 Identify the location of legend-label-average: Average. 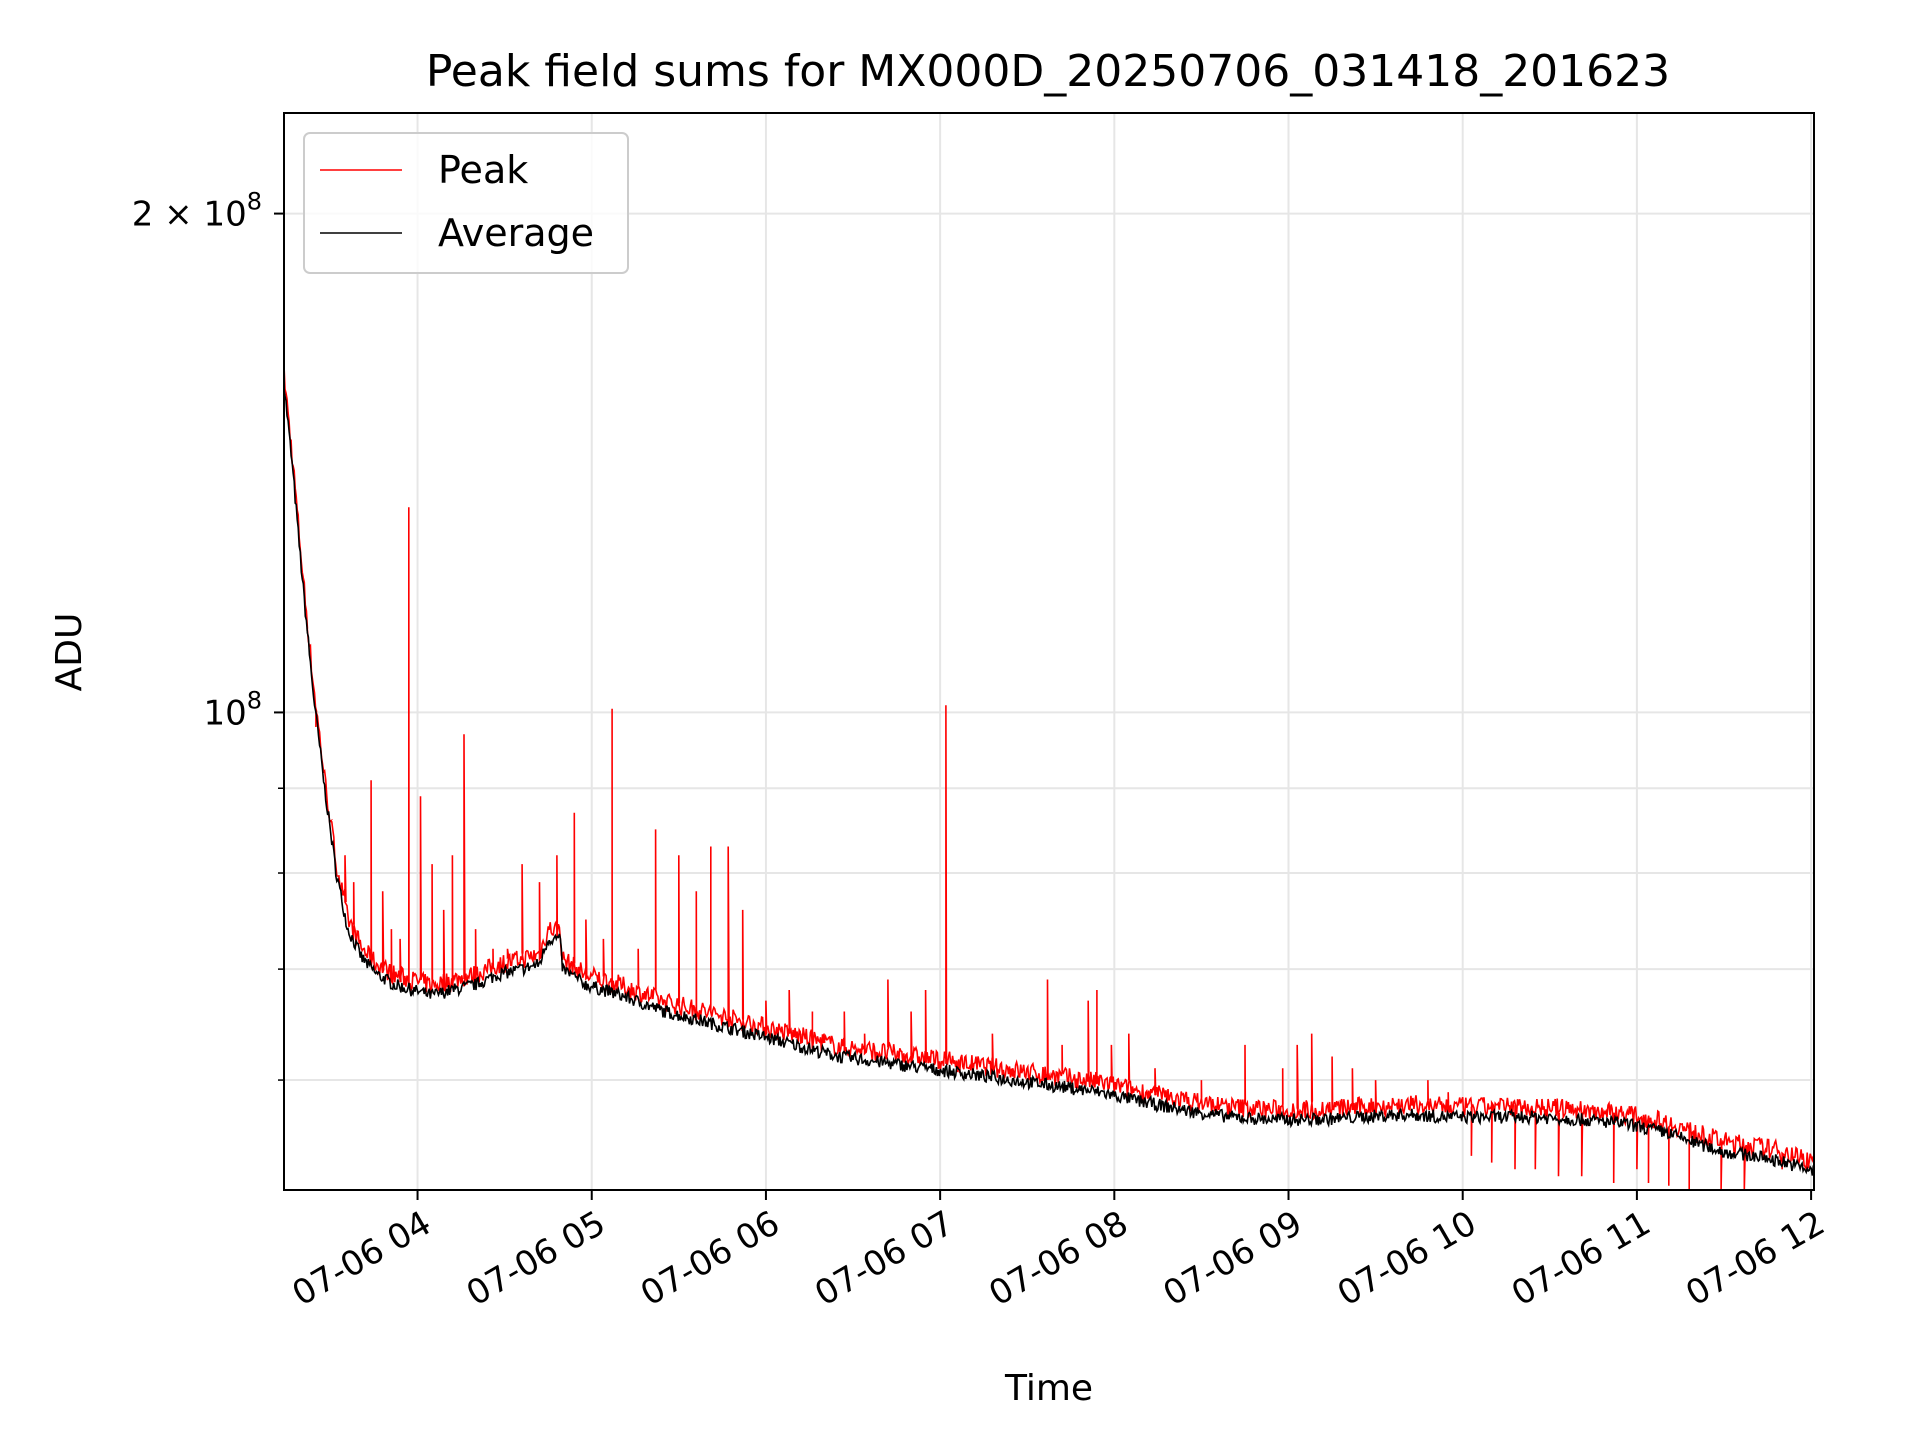
(516, 233).